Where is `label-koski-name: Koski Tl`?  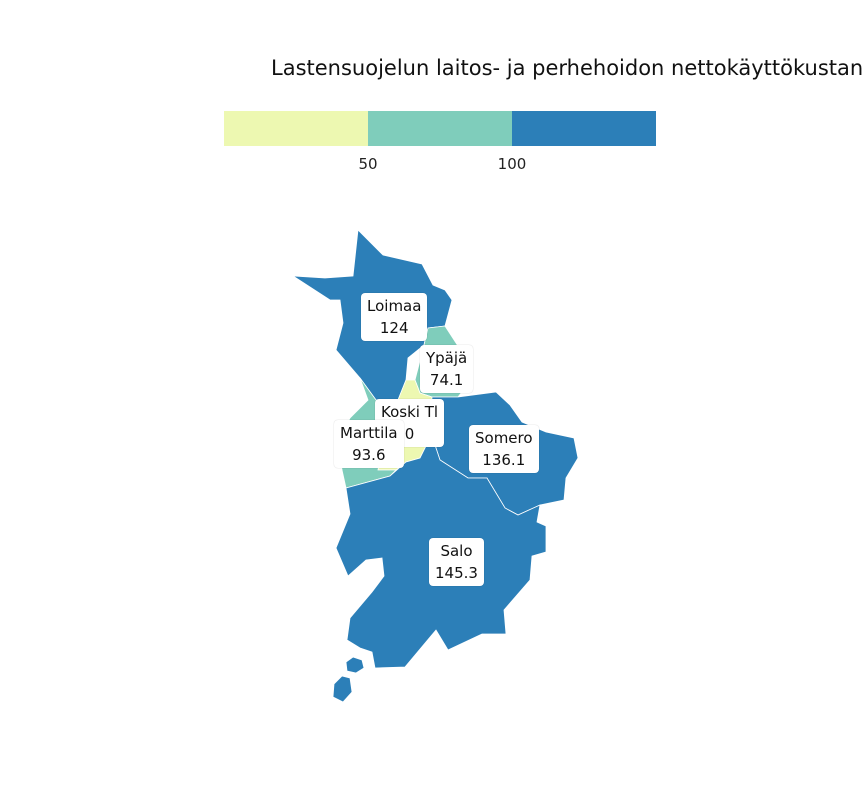
label-koski-name: Koski Tl is located at coordinates (410, 412).